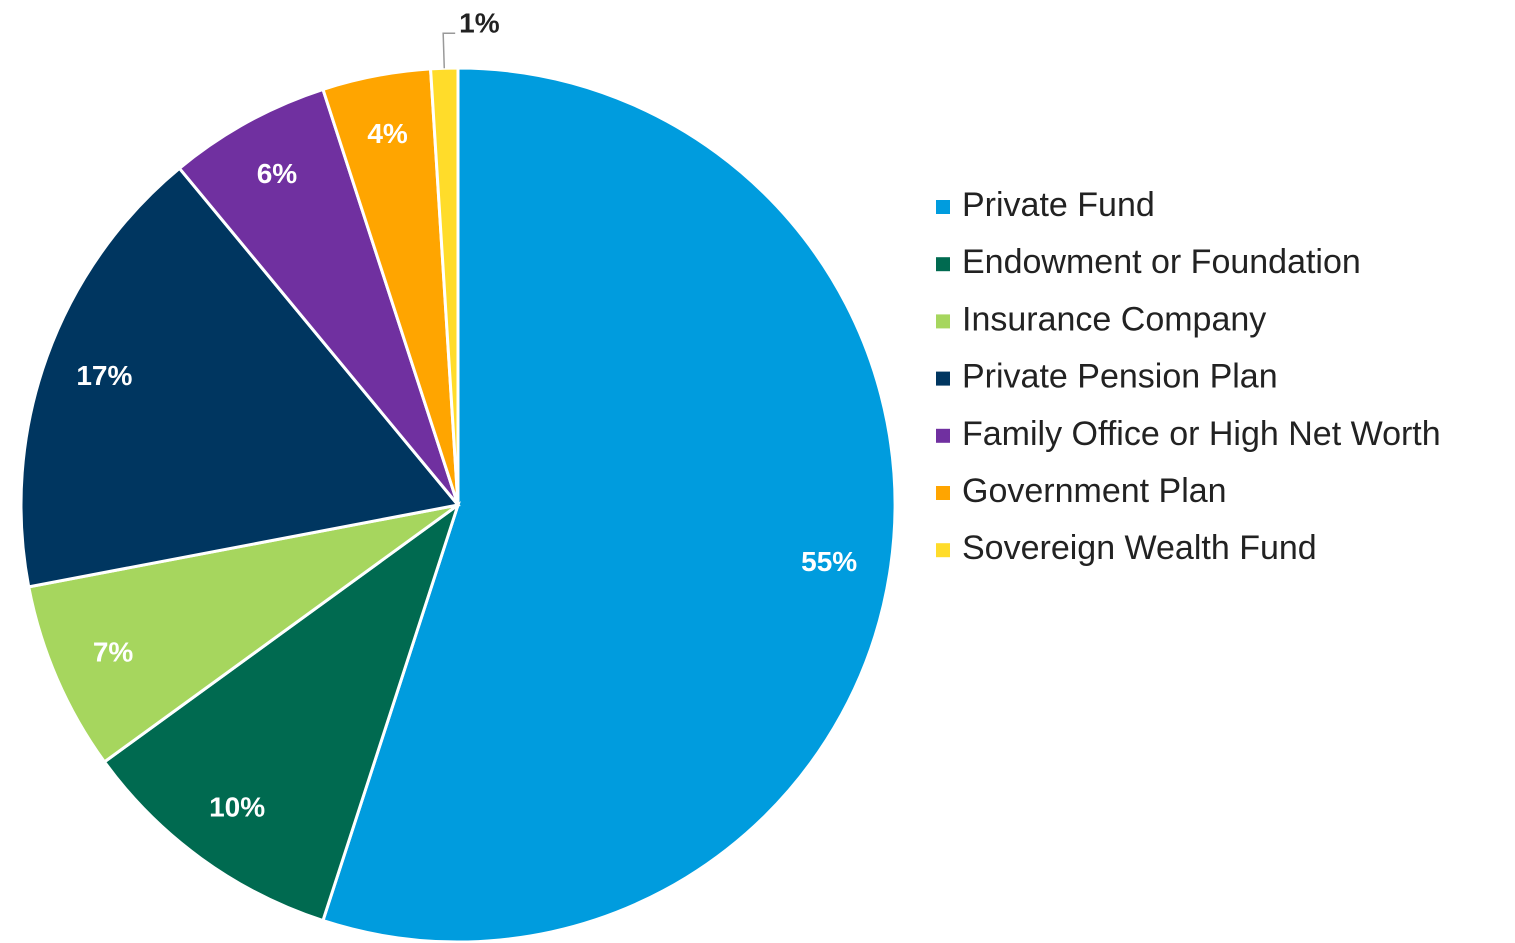 The width and height of the screenshot is (1515, 943). I want to click on legend-label: Sovereign Wealth Fund, so click(1139, 548).